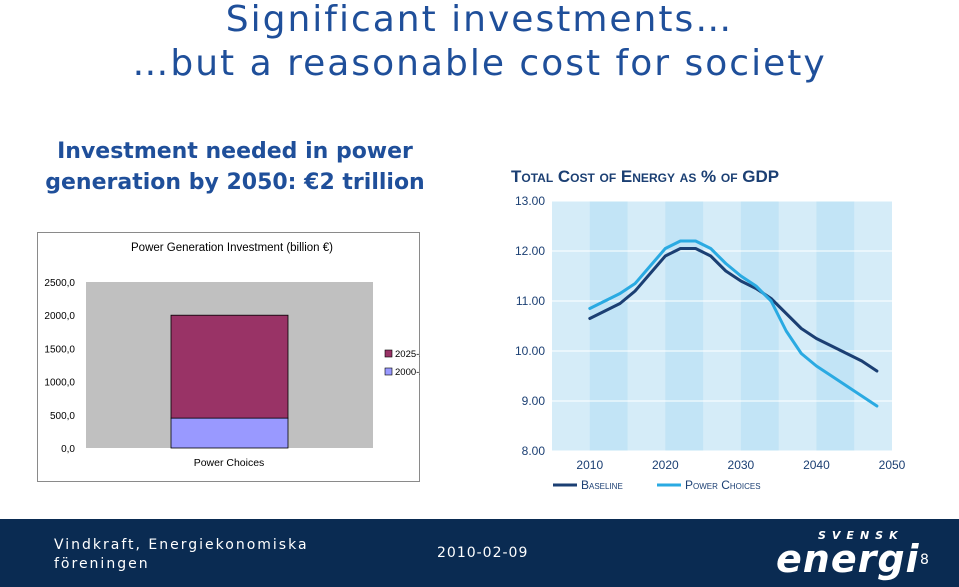 The width and height of the screenshot is (959, 587). I want to click on x-axis-ticks: 2010 2020 2030 2040 2050, so click(740, 465).